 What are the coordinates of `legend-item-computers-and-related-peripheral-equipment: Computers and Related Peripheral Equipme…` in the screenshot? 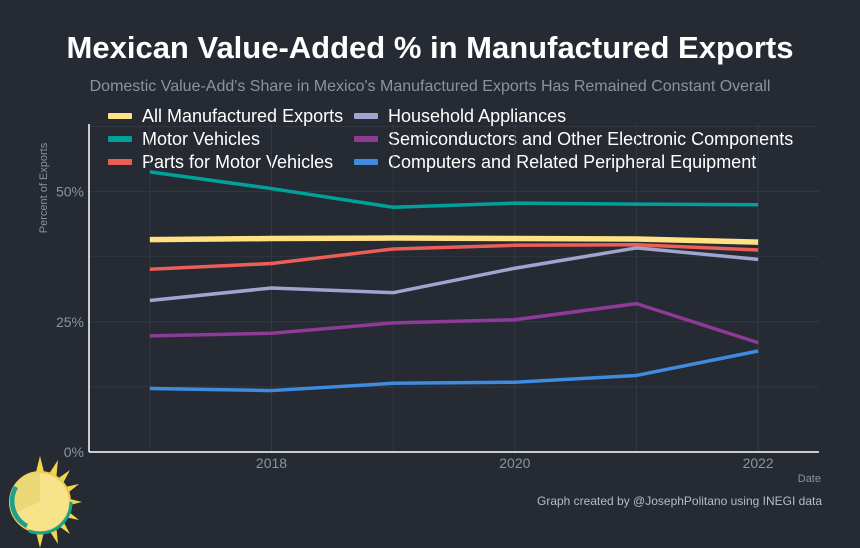 It's located at (555, 162).